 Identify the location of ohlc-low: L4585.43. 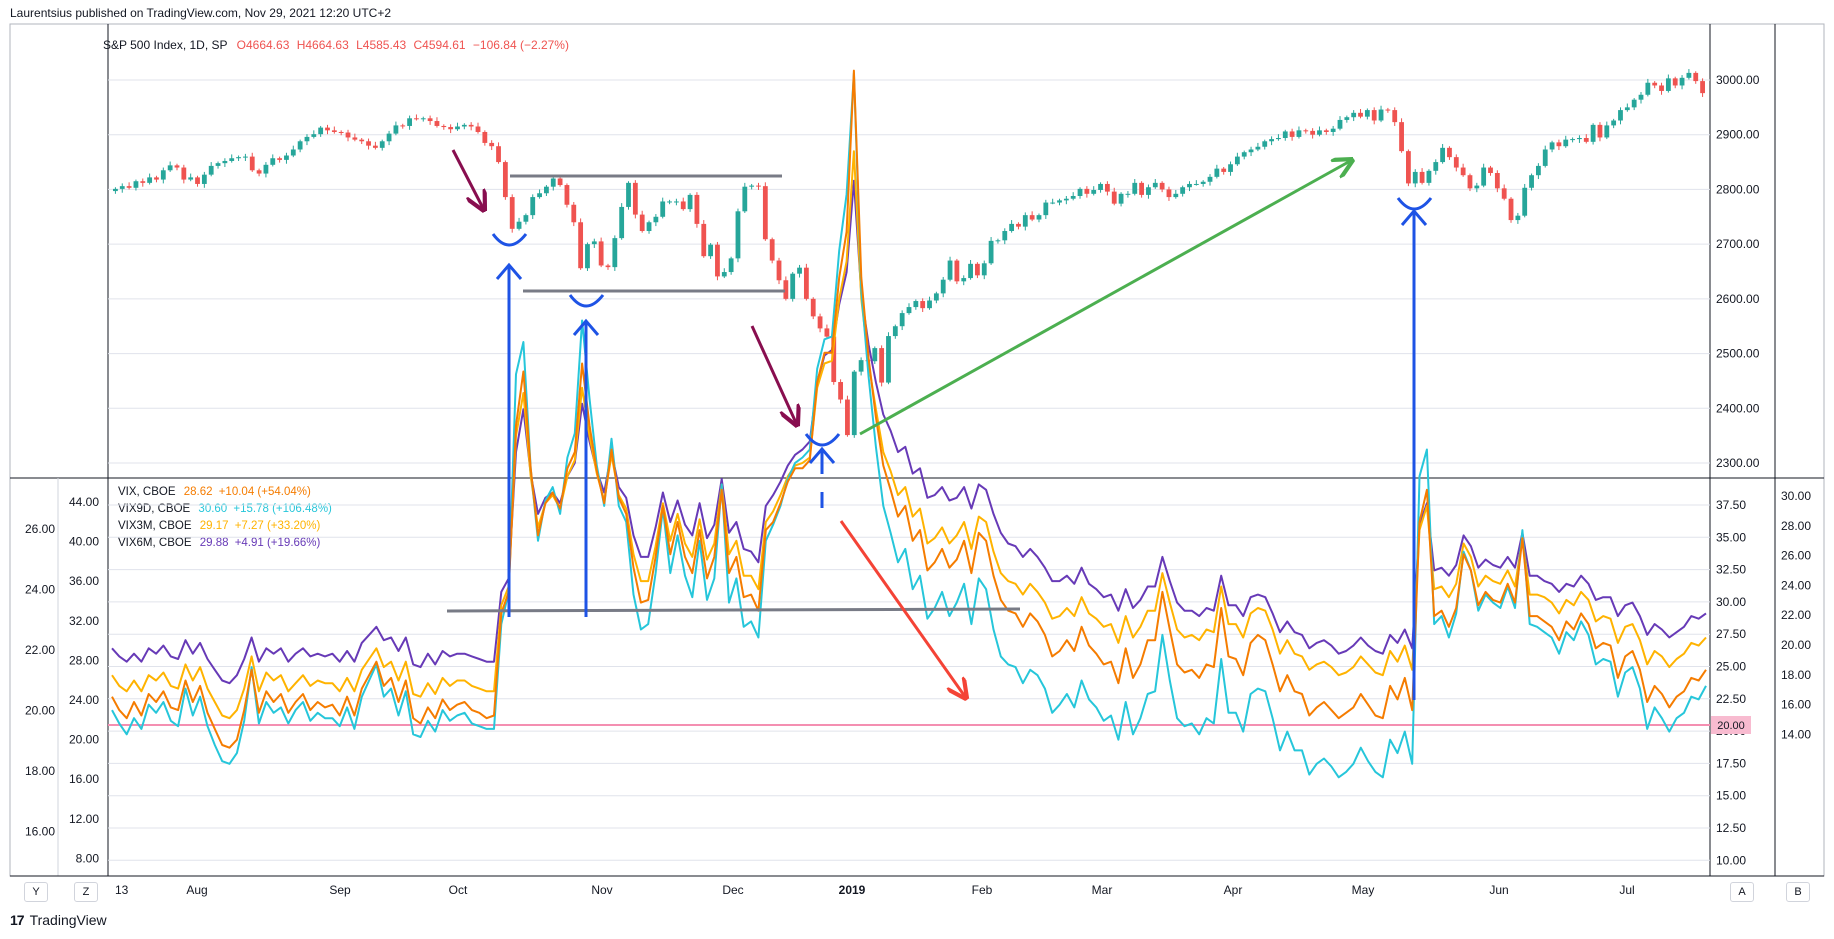
(381, 45).